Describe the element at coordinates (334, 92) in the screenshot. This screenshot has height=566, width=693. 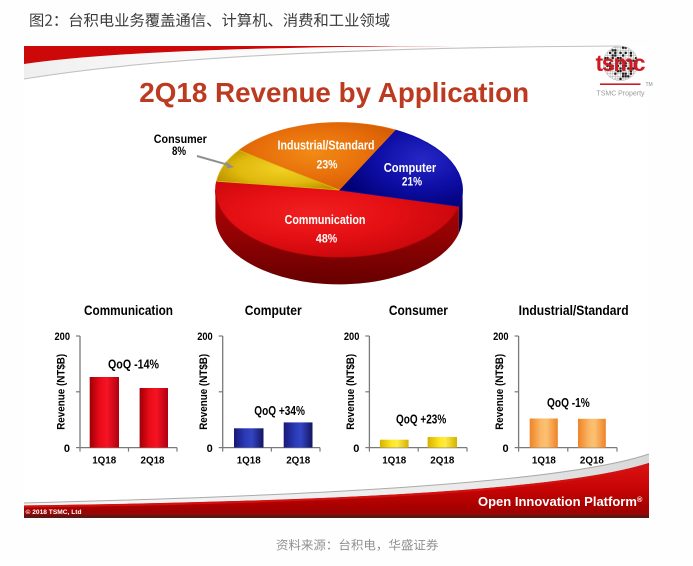
I see `svg-text: 2Q18 Revenue by Application` at that location.